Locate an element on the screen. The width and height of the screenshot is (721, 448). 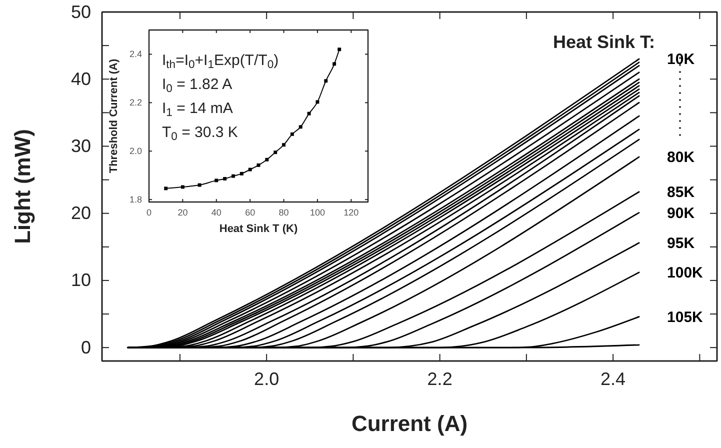
y-tick-label: 10 is located at coordinates (80, 280).